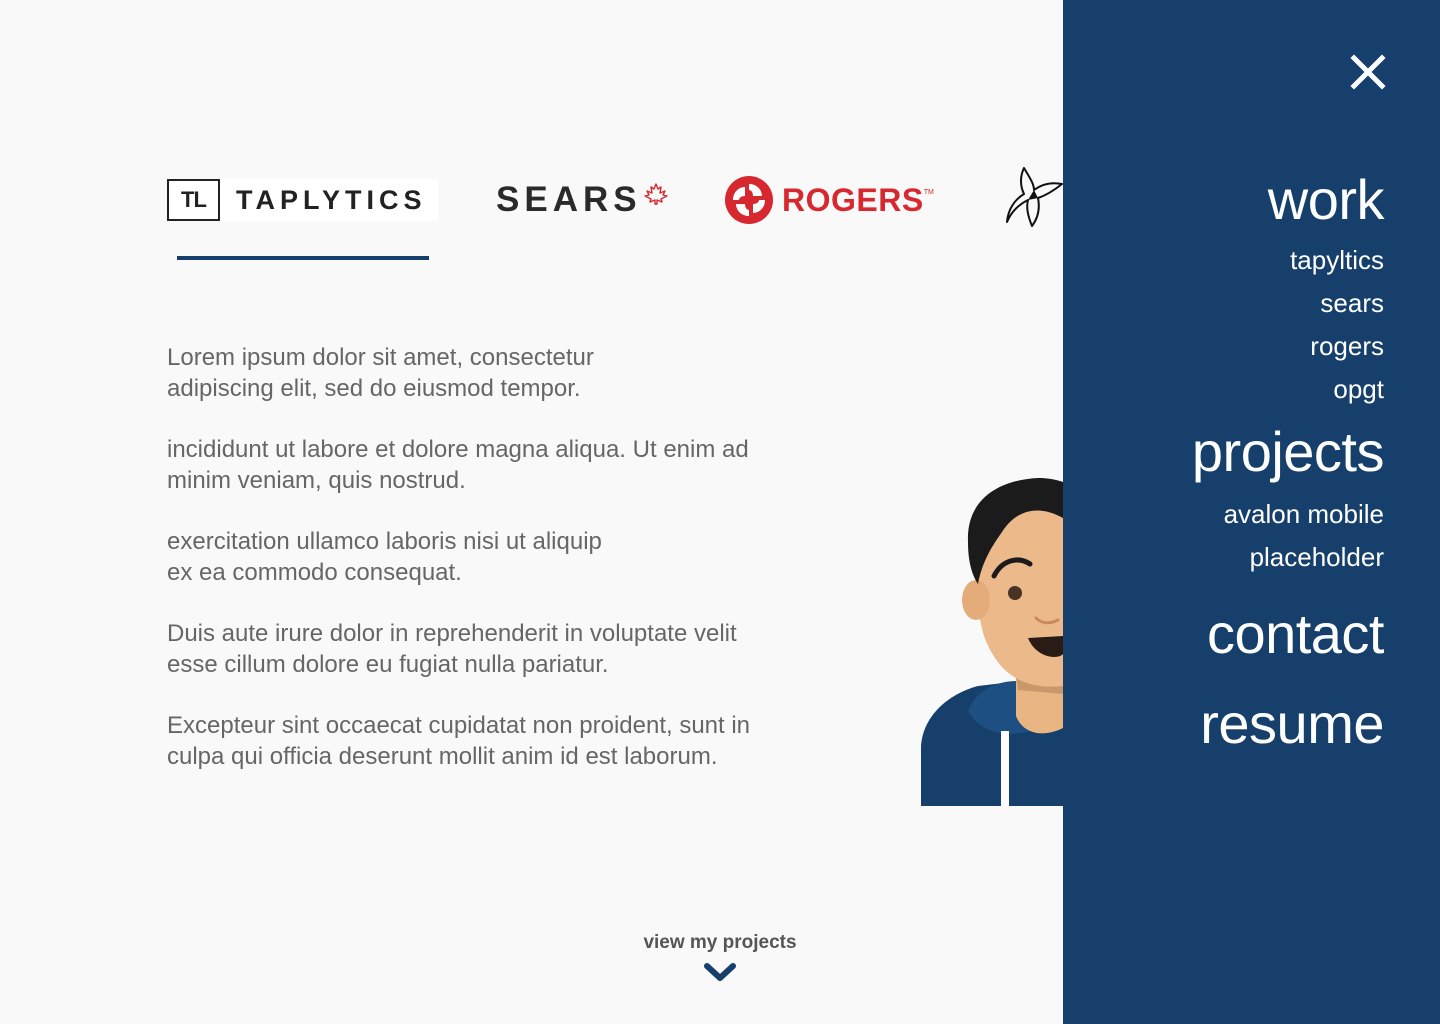  I want to click on menu-work: work, so click(1326, 199).